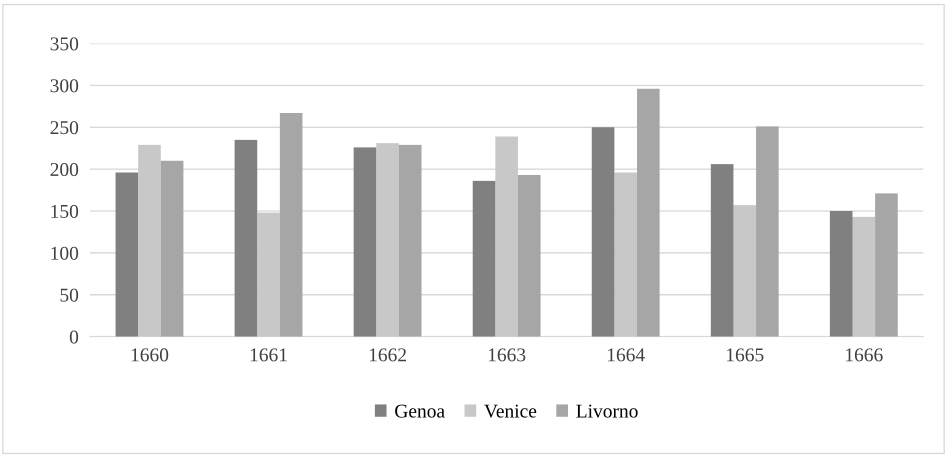 The height and width of the screenshot is (458, 947). Describe the element at coordinates (64, 169) in the screenshot. I see `y-tick-label: 200` at that location.